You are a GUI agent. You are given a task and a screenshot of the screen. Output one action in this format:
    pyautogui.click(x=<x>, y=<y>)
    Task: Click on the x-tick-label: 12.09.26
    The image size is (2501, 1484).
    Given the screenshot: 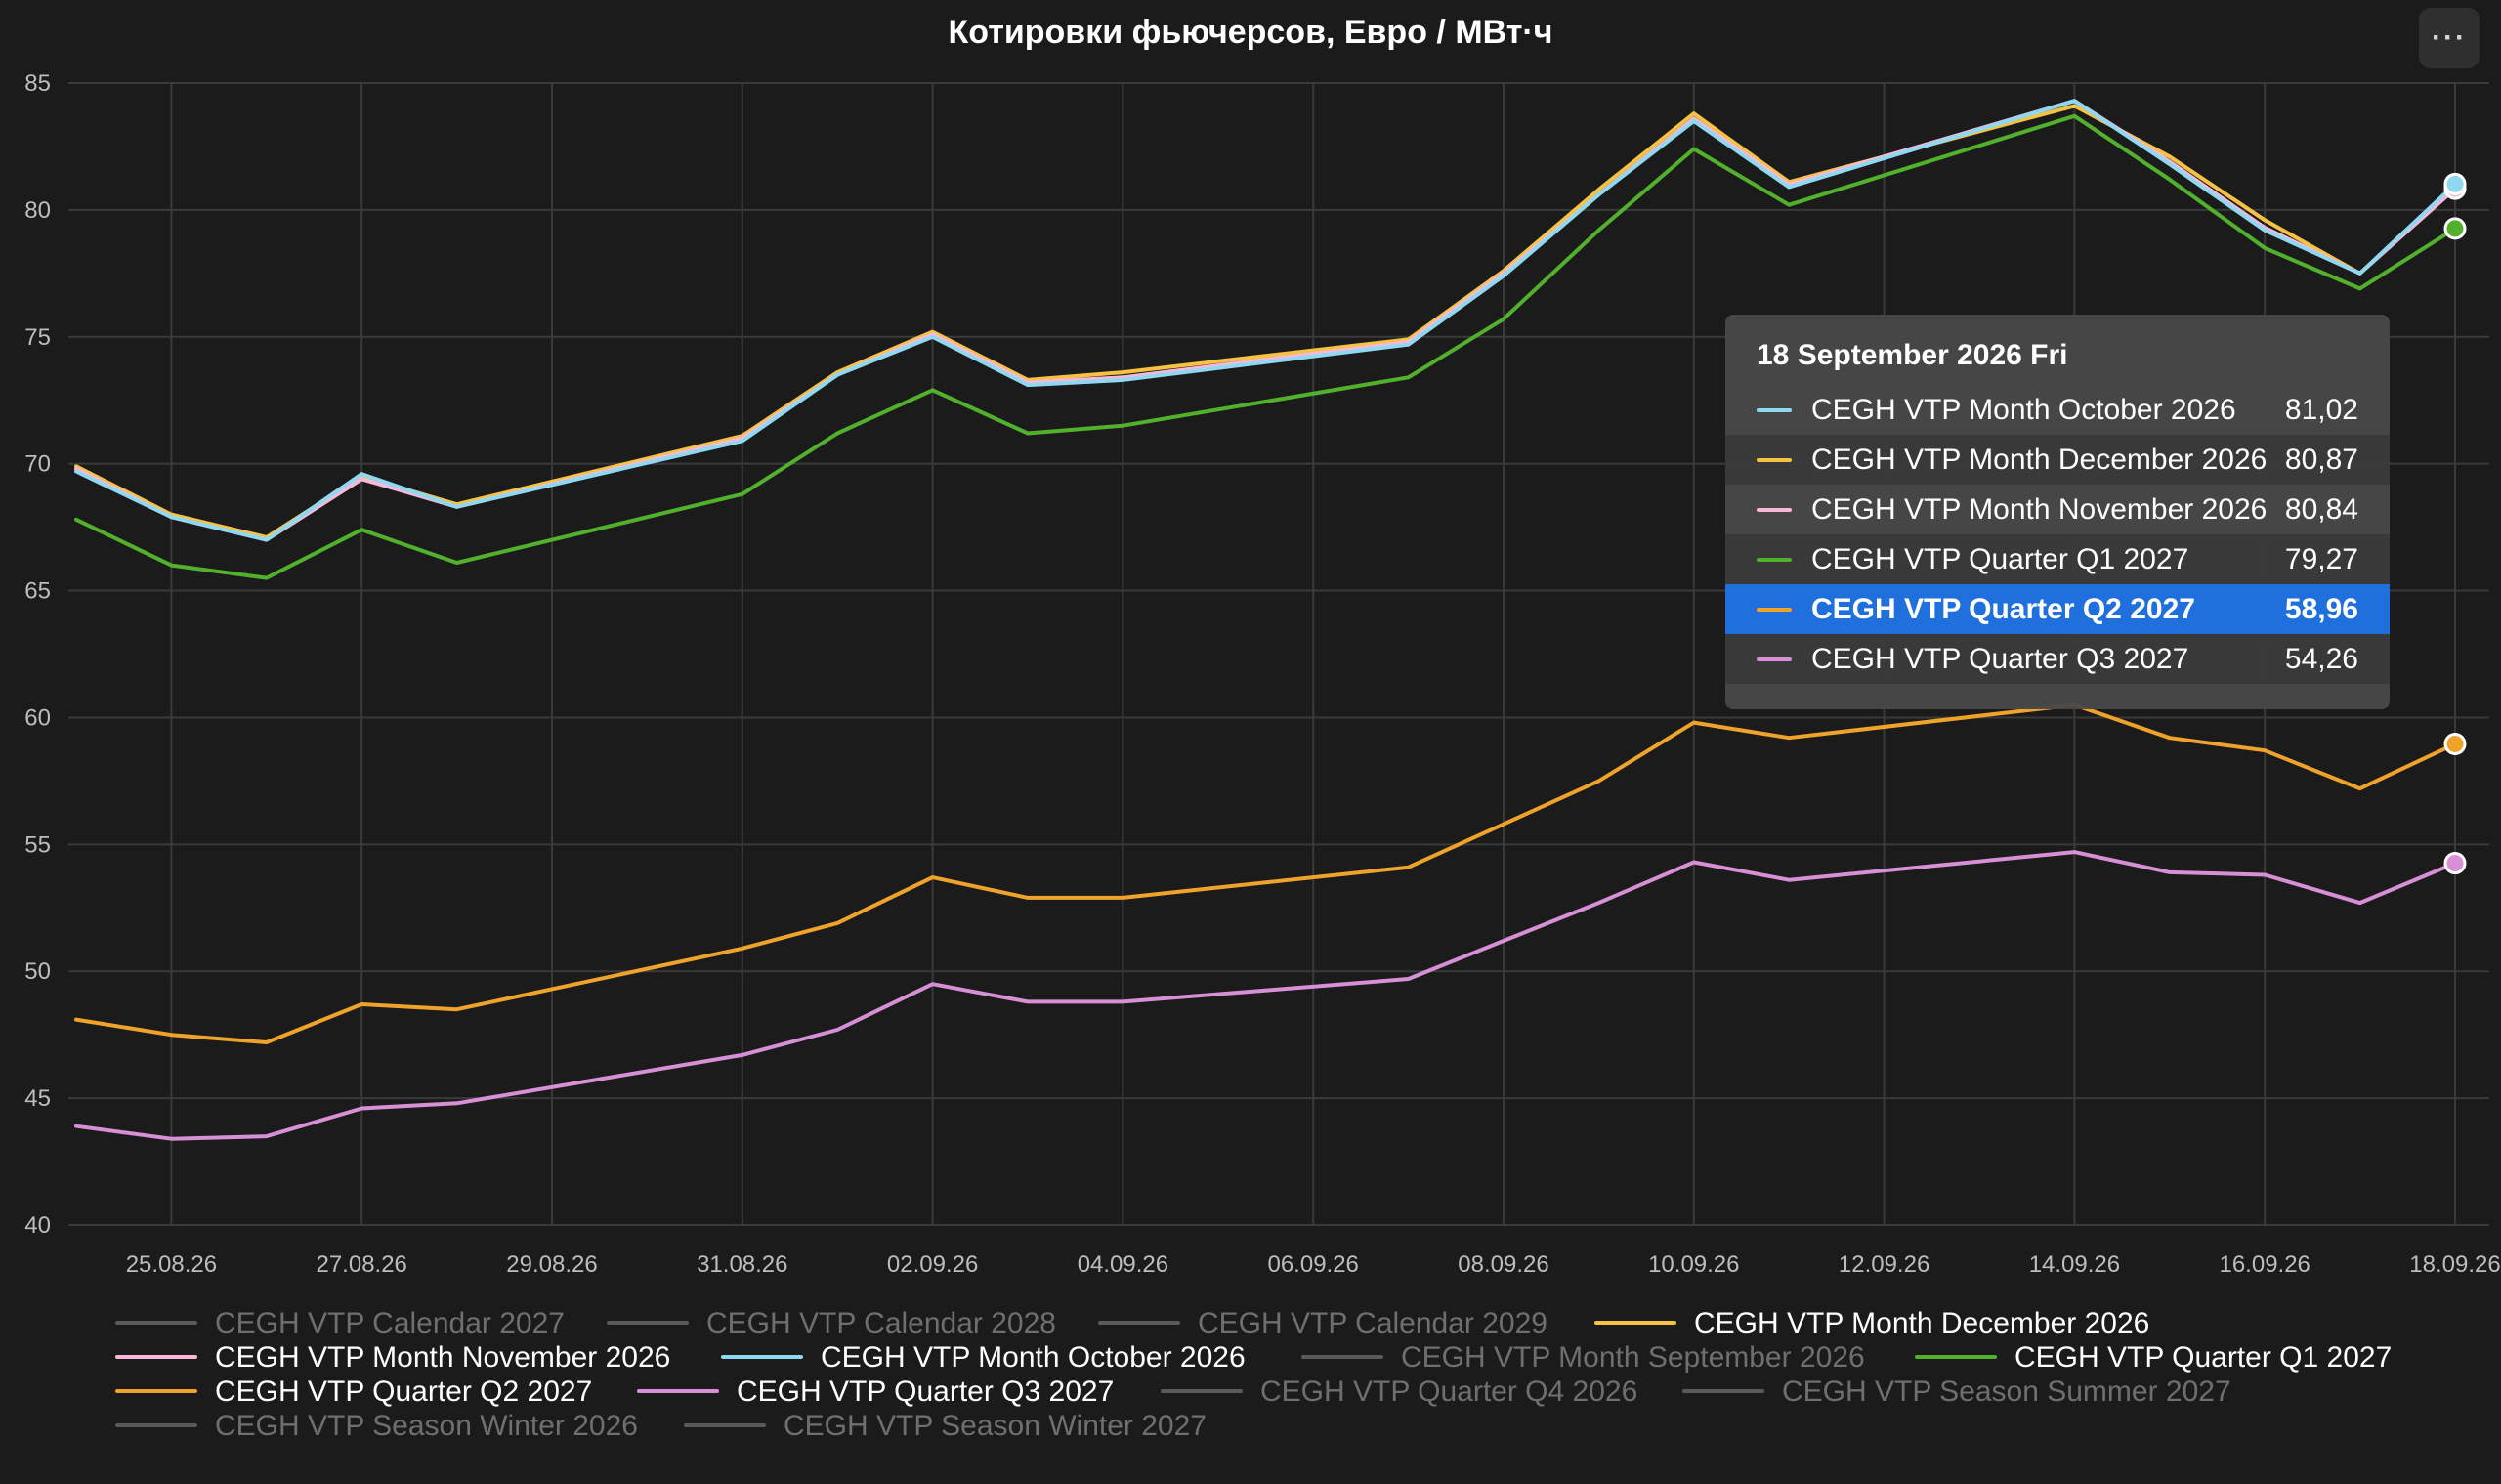 What is the action you would take?
    pyautogui.click(x=1884, y=1264)
    